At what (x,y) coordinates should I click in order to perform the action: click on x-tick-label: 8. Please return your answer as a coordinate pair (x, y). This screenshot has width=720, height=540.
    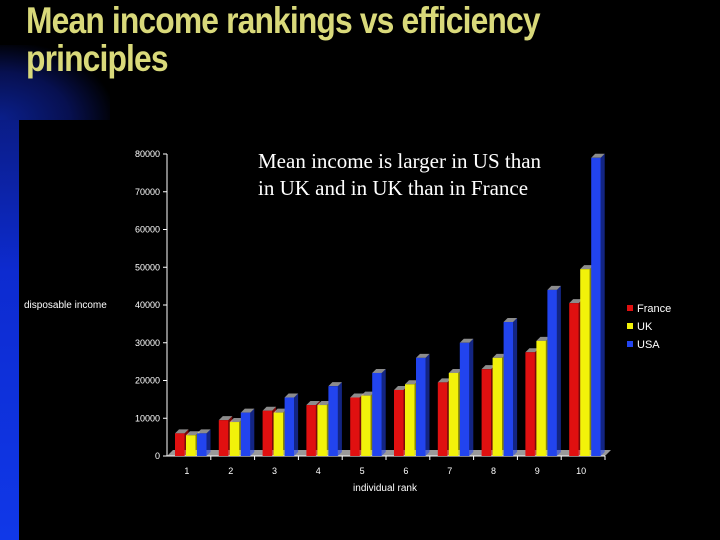
    Looking at the image, I should click on (493, 471).